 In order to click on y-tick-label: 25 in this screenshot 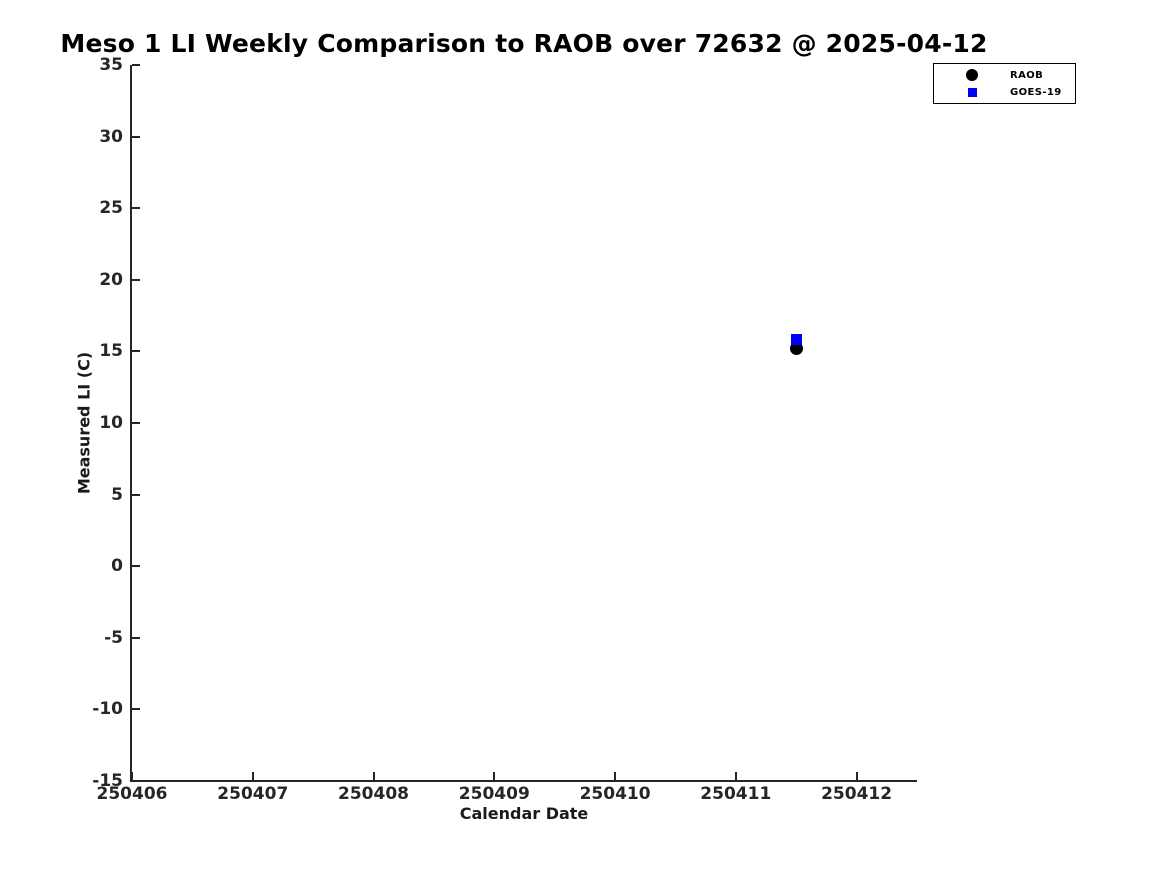, I will do `click(111, 208)`.